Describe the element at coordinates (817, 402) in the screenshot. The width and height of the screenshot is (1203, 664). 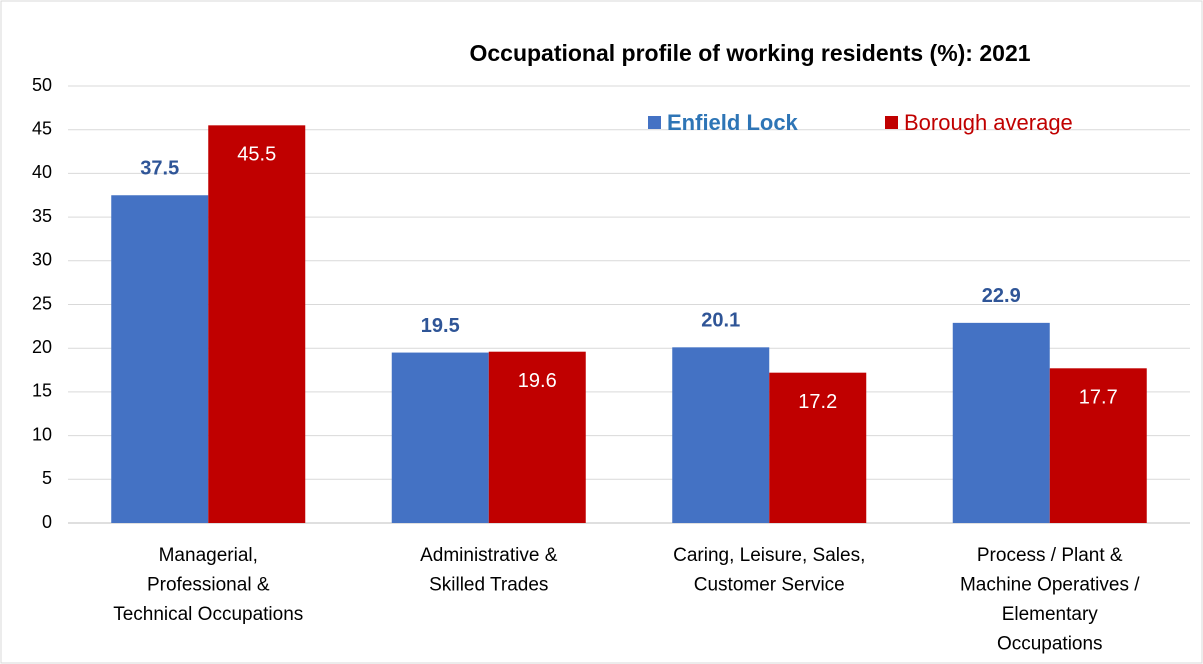
I see `data-label: 17.2` at that location.